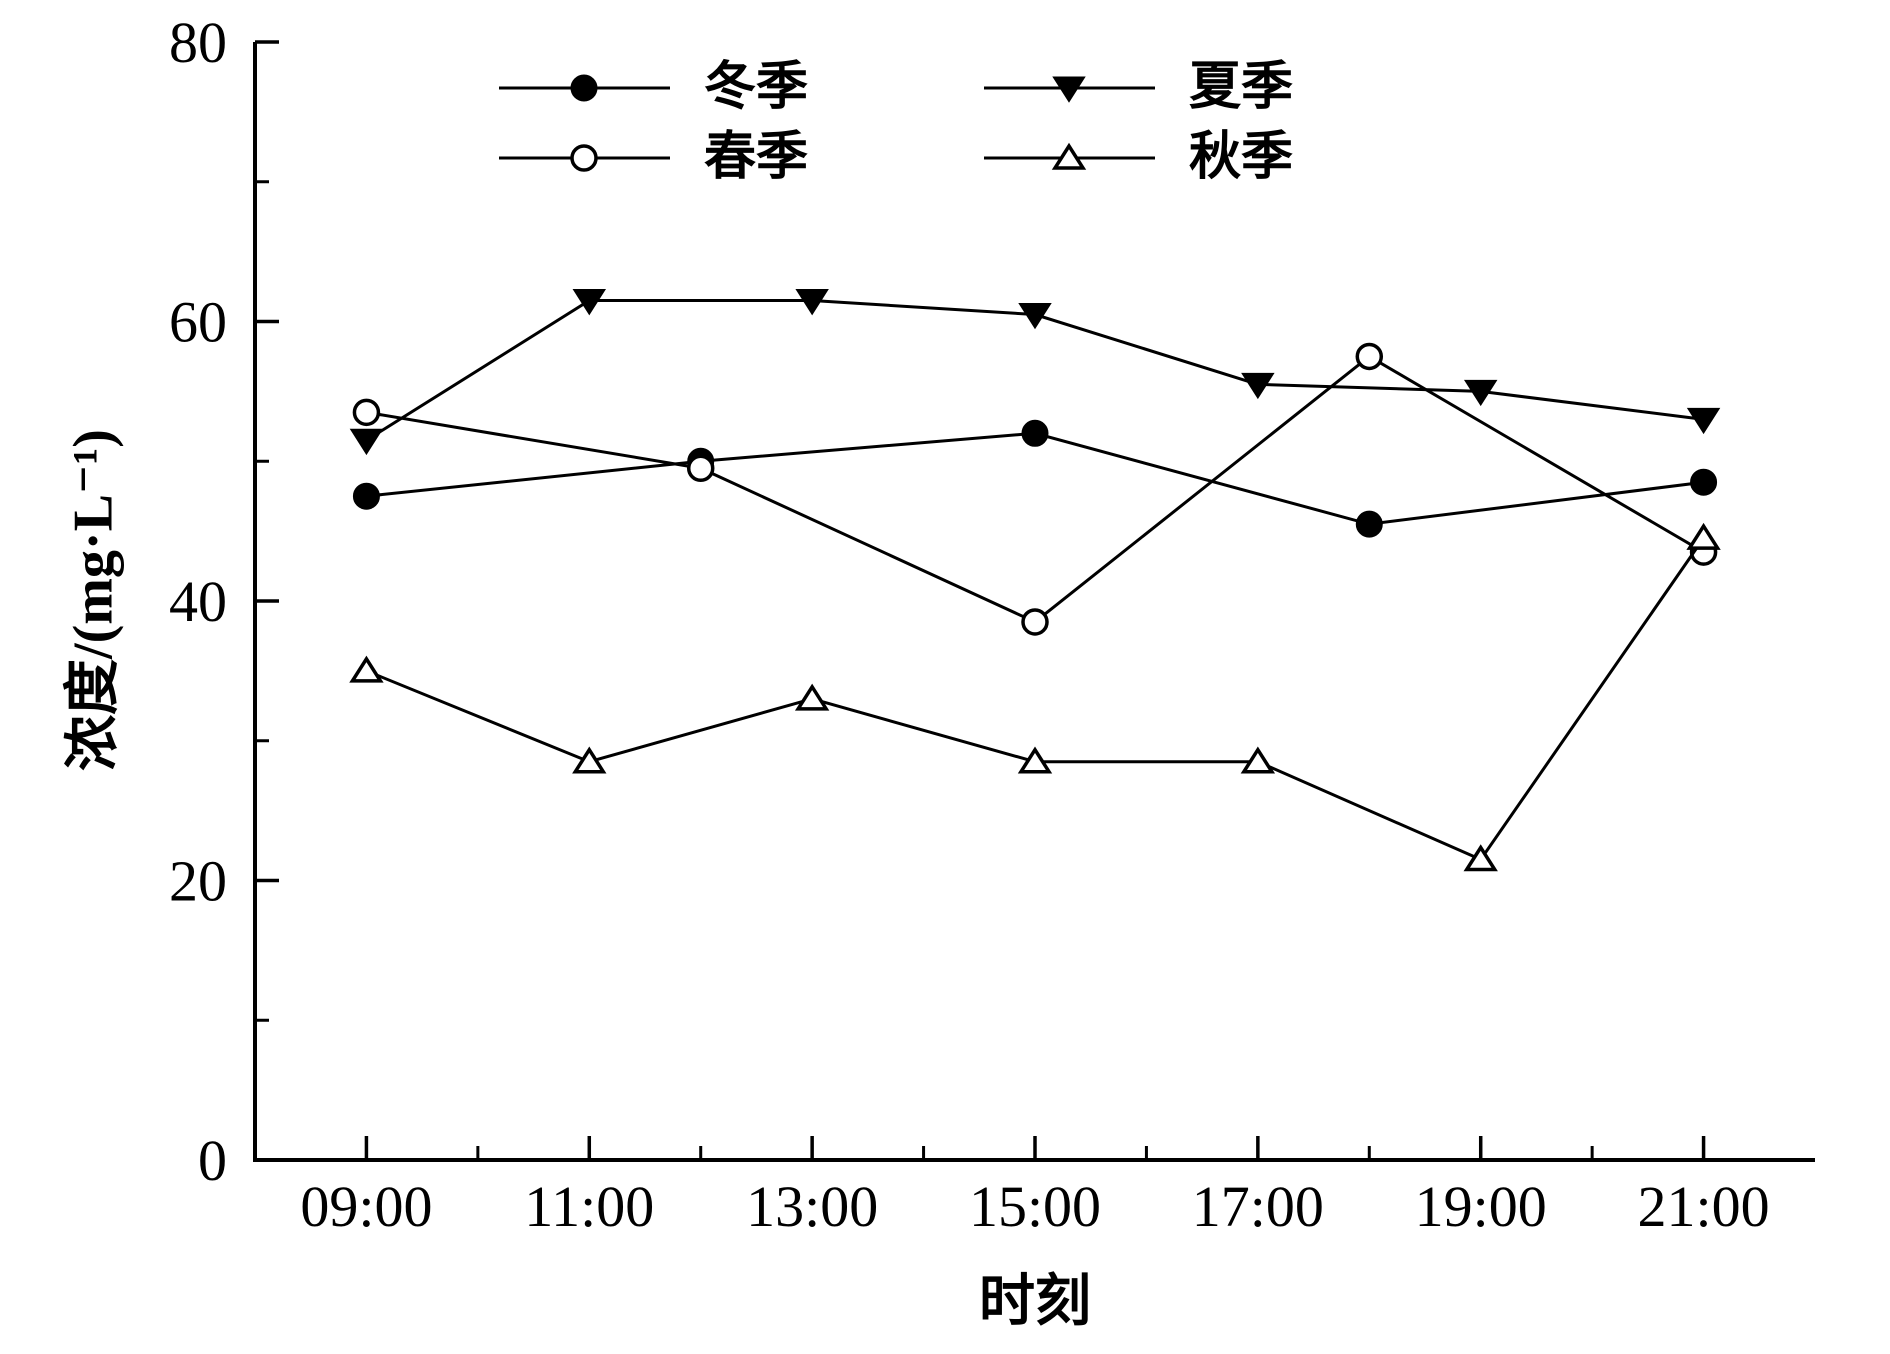 Image resolution: width=1890 pixels, height=1354 pixels. What do you see at coordinates (212, 1160) in the screenshot?
I see `y-tick-label: 0` at bounding box center [212, 1160].